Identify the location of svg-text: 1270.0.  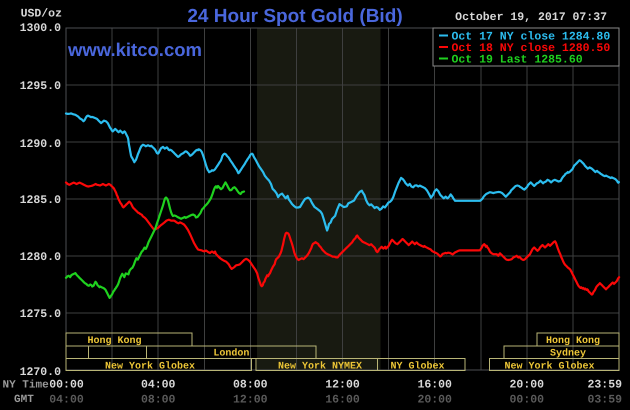
(41, 372).